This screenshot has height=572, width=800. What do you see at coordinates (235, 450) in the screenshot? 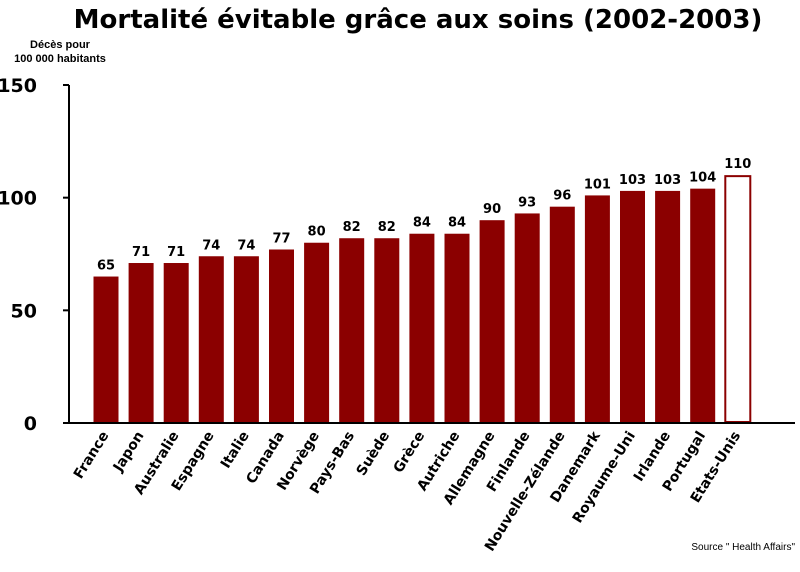
I see `x-tick-label: Italie` at bounding box center [235, 450].